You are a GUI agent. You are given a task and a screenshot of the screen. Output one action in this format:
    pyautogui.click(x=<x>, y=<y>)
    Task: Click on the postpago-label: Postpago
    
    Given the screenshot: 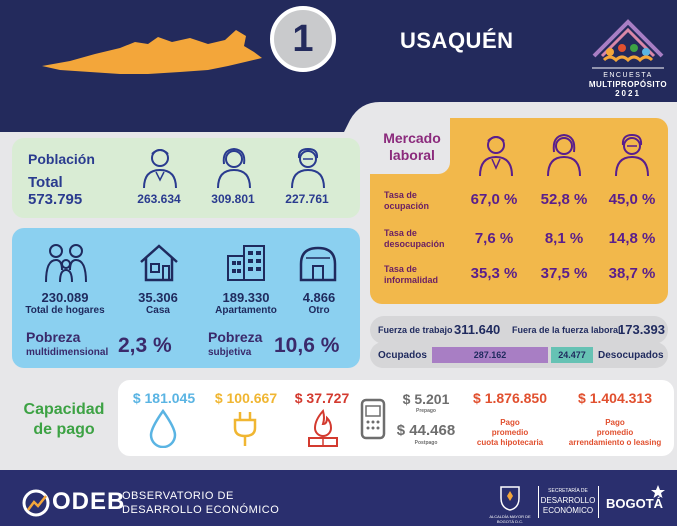 What is the action you would take?
    pyautogui.click(x=426, y=443)
    